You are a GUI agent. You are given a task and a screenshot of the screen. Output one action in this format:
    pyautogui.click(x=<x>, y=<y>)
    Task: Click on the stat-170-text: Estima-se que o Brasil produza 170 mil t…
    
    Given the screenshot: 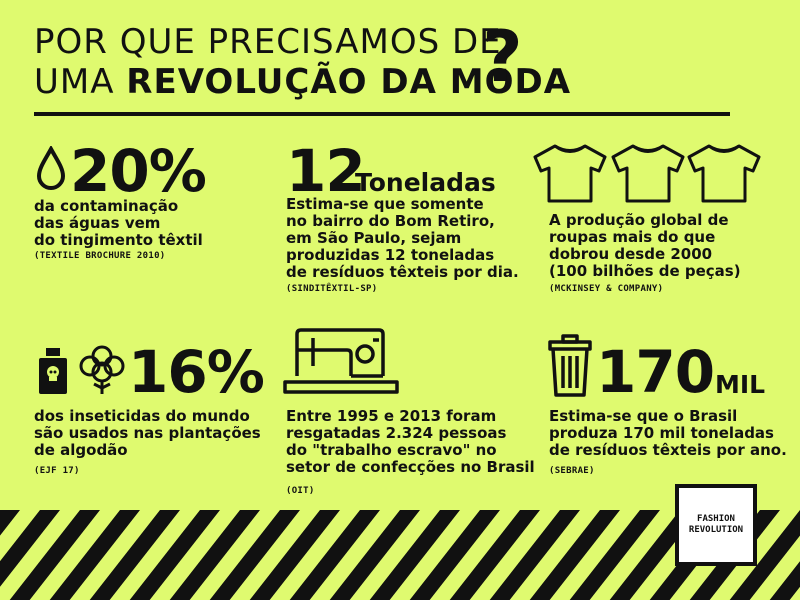 What is the action you would take?
    pyautogui.click(x=668, y=433)
    